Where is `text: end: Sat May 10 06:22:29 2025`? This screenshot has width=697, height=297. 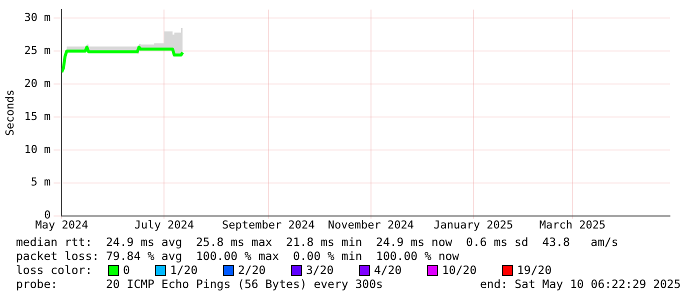 text: end: Sat May 10 06:22:29 2025 is located at coordinates (580, 284).